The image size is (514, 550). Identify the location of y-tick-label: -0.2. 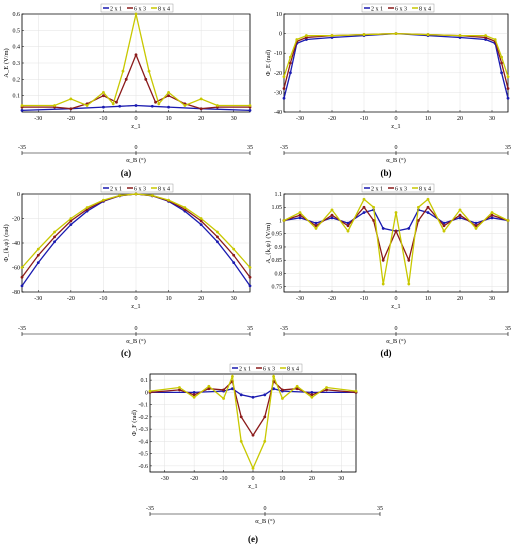
(144, 418).